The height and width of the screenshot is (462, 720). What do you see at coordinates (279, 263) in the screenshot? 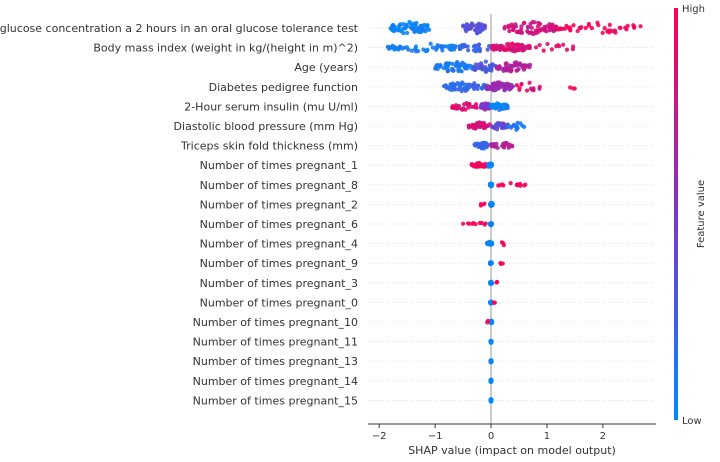
I see `feature-label: Number of times pregnant_9` at bounding box center [279, 263].